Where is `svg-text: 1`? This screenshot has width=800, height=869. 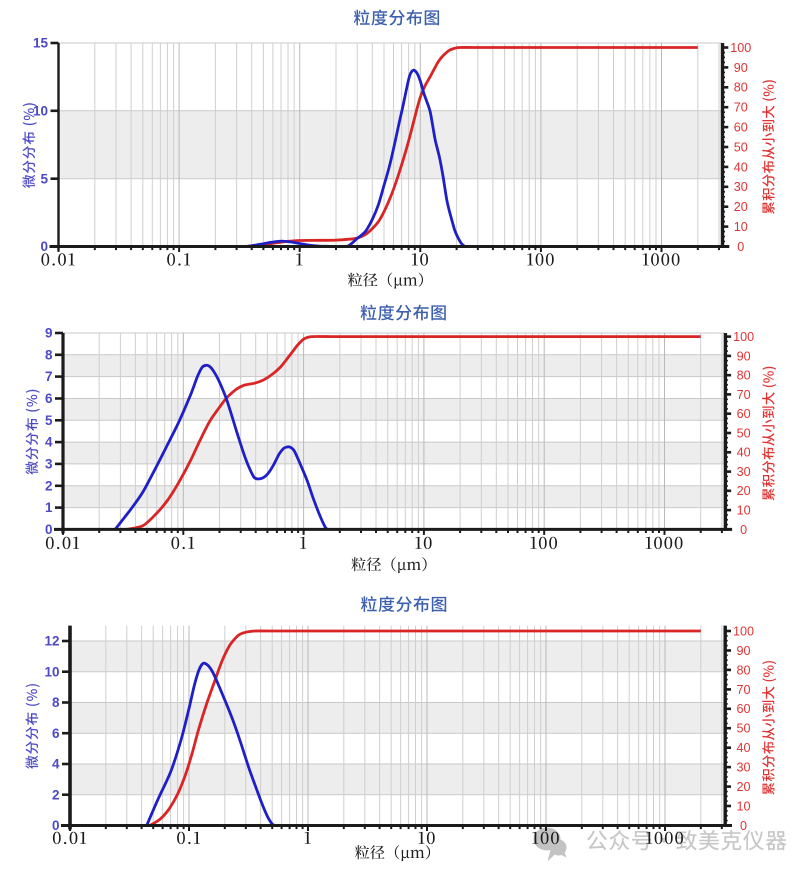
svg-text: 1 is located at coordinates (49, 507).